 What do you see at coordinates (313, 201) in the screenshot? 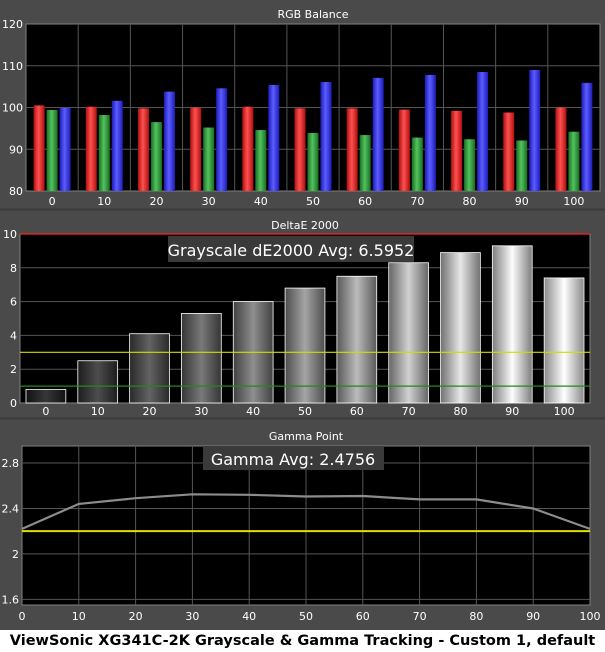
I see `rgb-xtick-label: 50` at bounding box center [313, 201].